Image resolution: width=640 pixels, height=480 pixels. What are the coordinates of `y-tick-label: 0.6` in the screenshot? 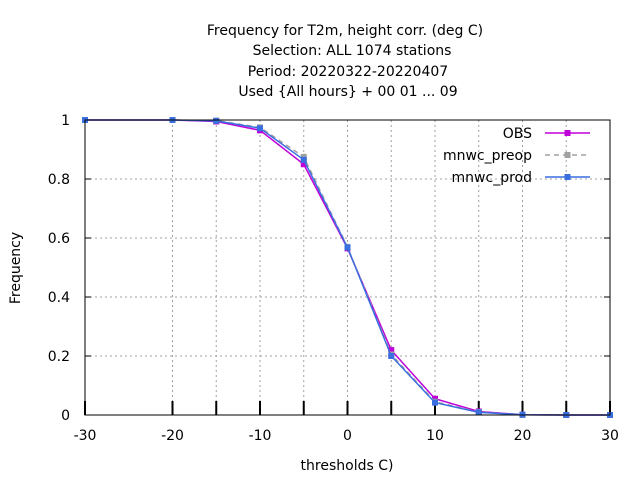 It's located at (59, 239).